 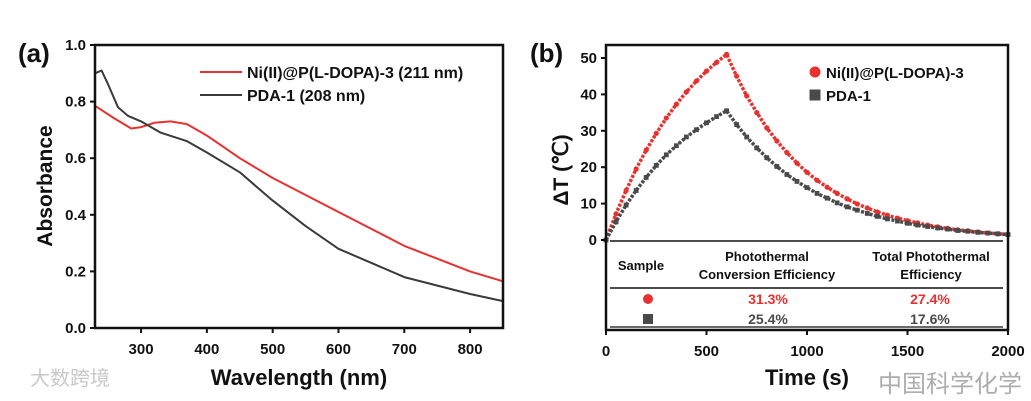 What do you see at coordinates (588, 167) in the screenshot?
I see `y-tick-label-b: 20` at bounding box center [588, 167].